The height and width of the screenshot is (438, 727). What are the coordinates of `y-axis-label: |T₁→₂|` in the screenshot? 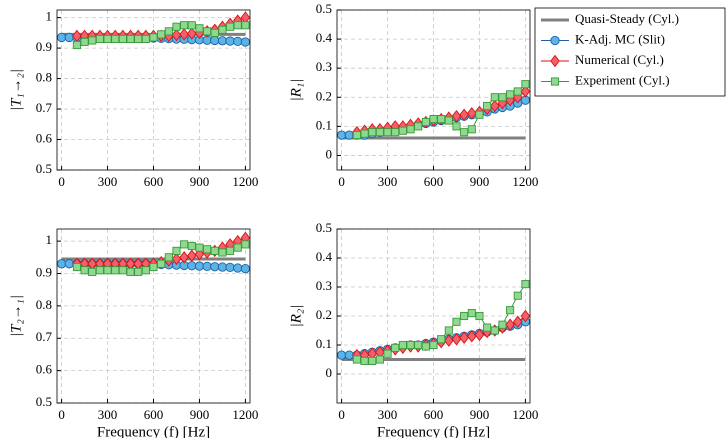 It's located at (16, 90).